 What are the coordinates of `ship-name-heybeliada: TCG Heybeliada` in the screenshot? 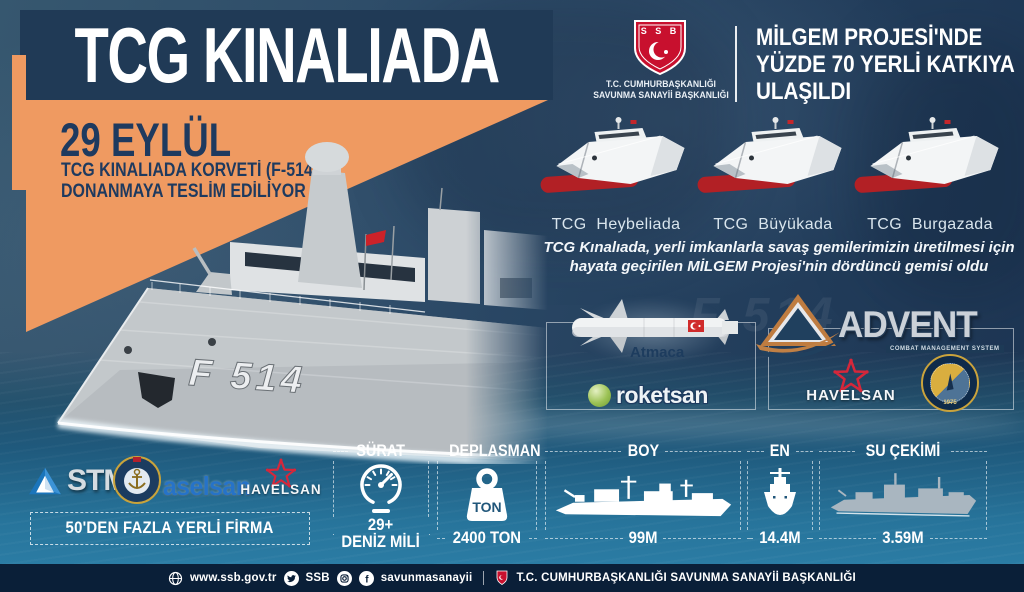 It's located at (616, 224).